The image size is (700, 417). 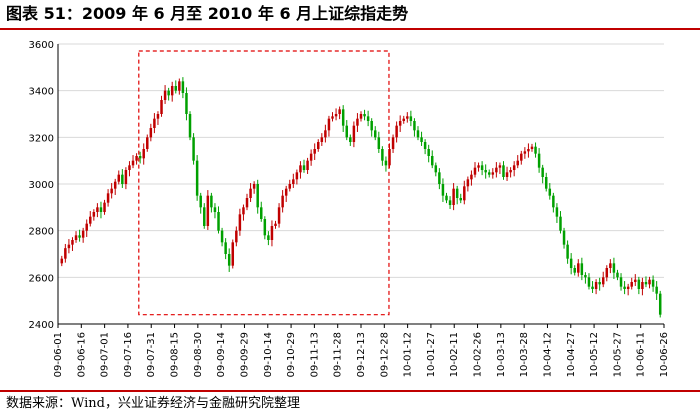 I want to click on x-tick-label: 09-12-28, so click(x=384, y=354).